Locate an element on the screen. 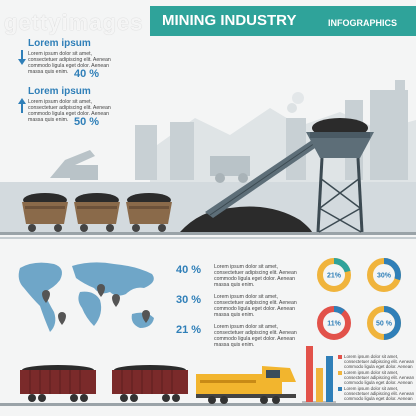  donut-label-1: 21% is located at coordinates (334, 276).